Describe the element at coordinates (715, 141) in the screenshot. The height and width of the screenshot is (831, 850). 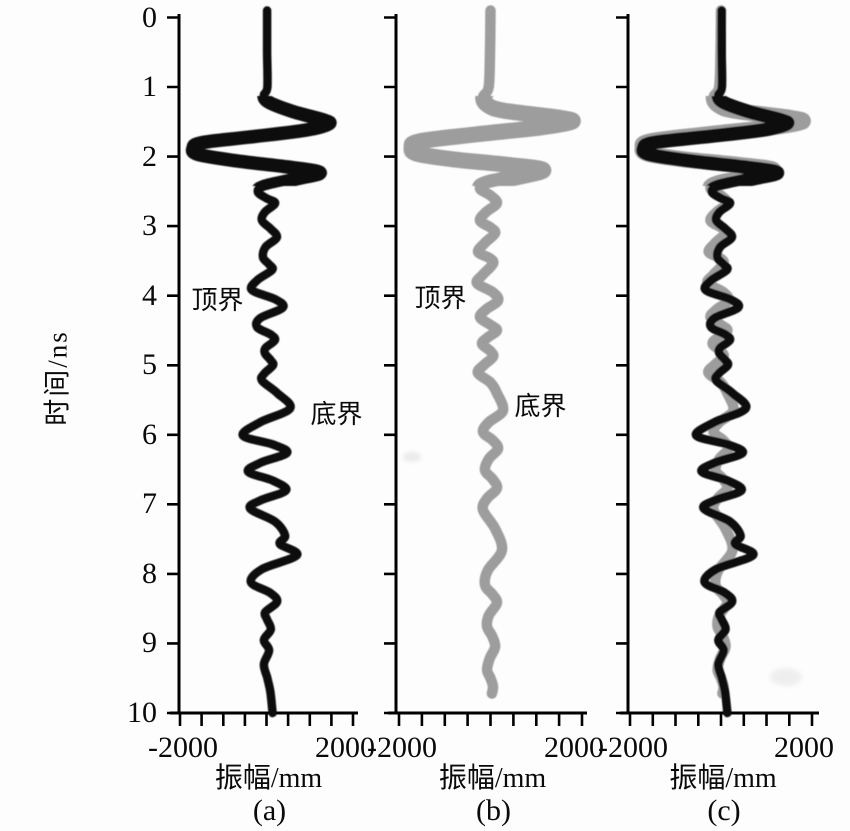
I see `panel-2-trace-black-wavelet` at that location.